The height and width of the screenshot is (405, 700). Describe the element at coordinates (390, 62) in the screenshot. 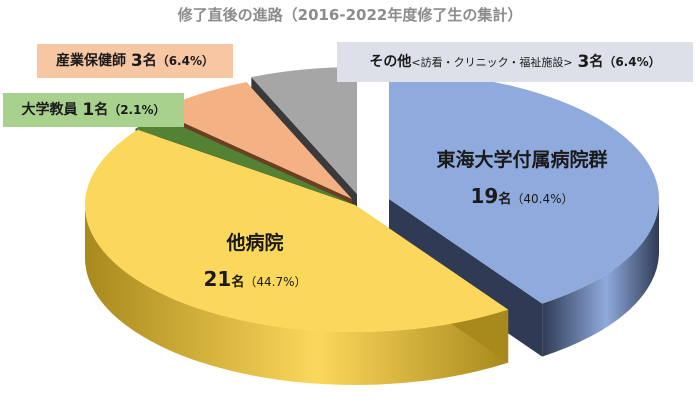

I see `callout-other-name: その他` at that location.